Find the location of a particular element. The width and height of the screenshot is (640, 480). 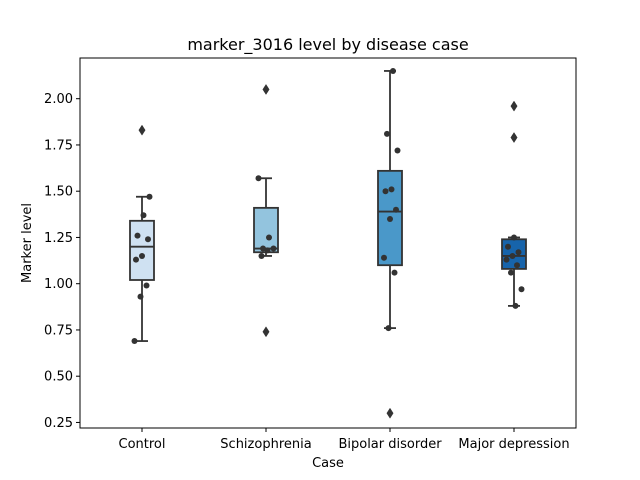

y-tick-label: 0.75 is located at coordinates (58, 330).